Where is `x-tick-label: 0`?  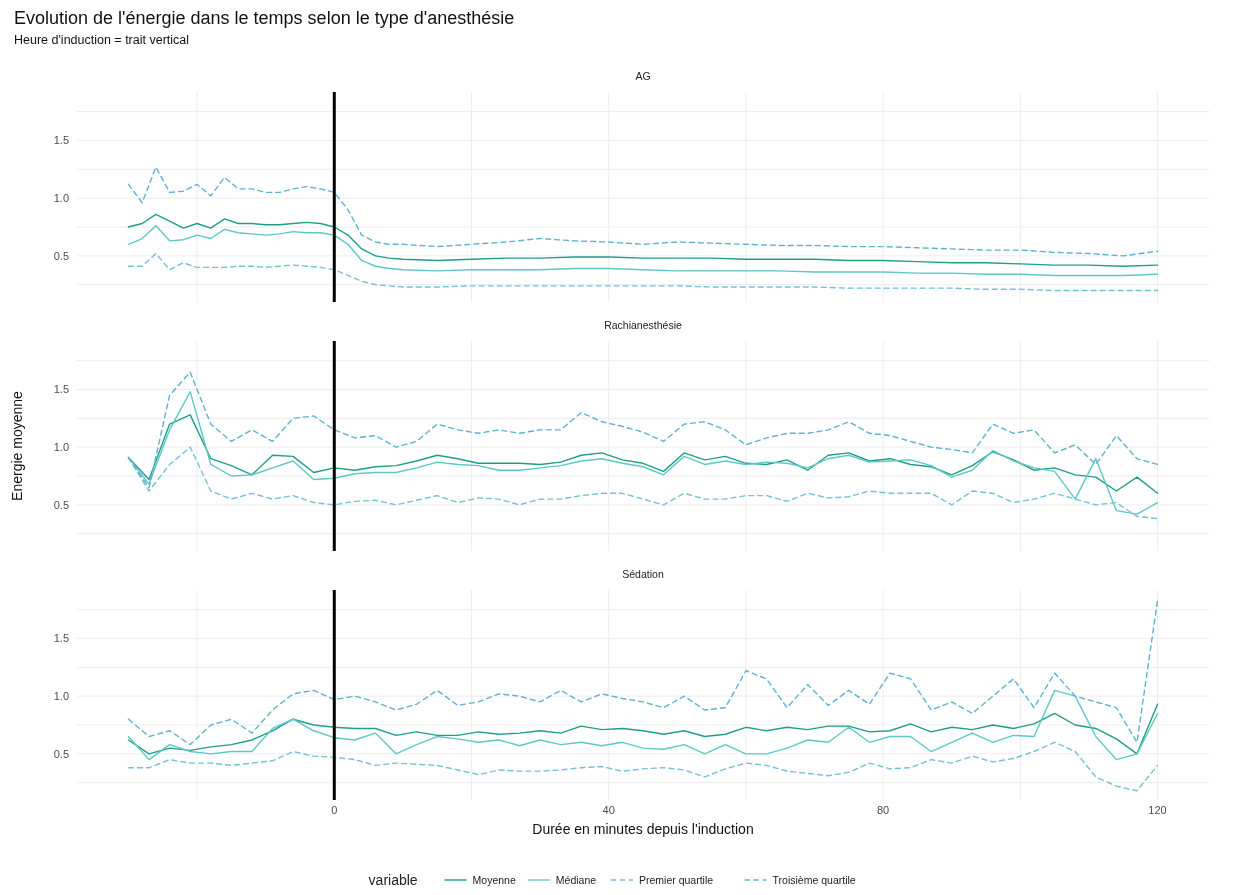 x-tick-label: 0 is located at coordinates (334, 810).